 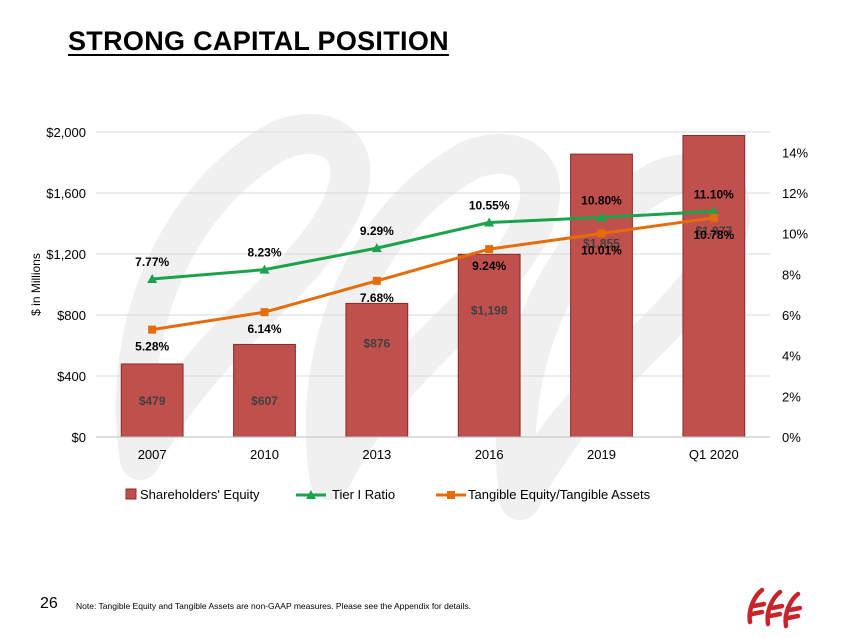 I want to click on tier-ratio-label: 8.23%, so click(x=264, y=253).